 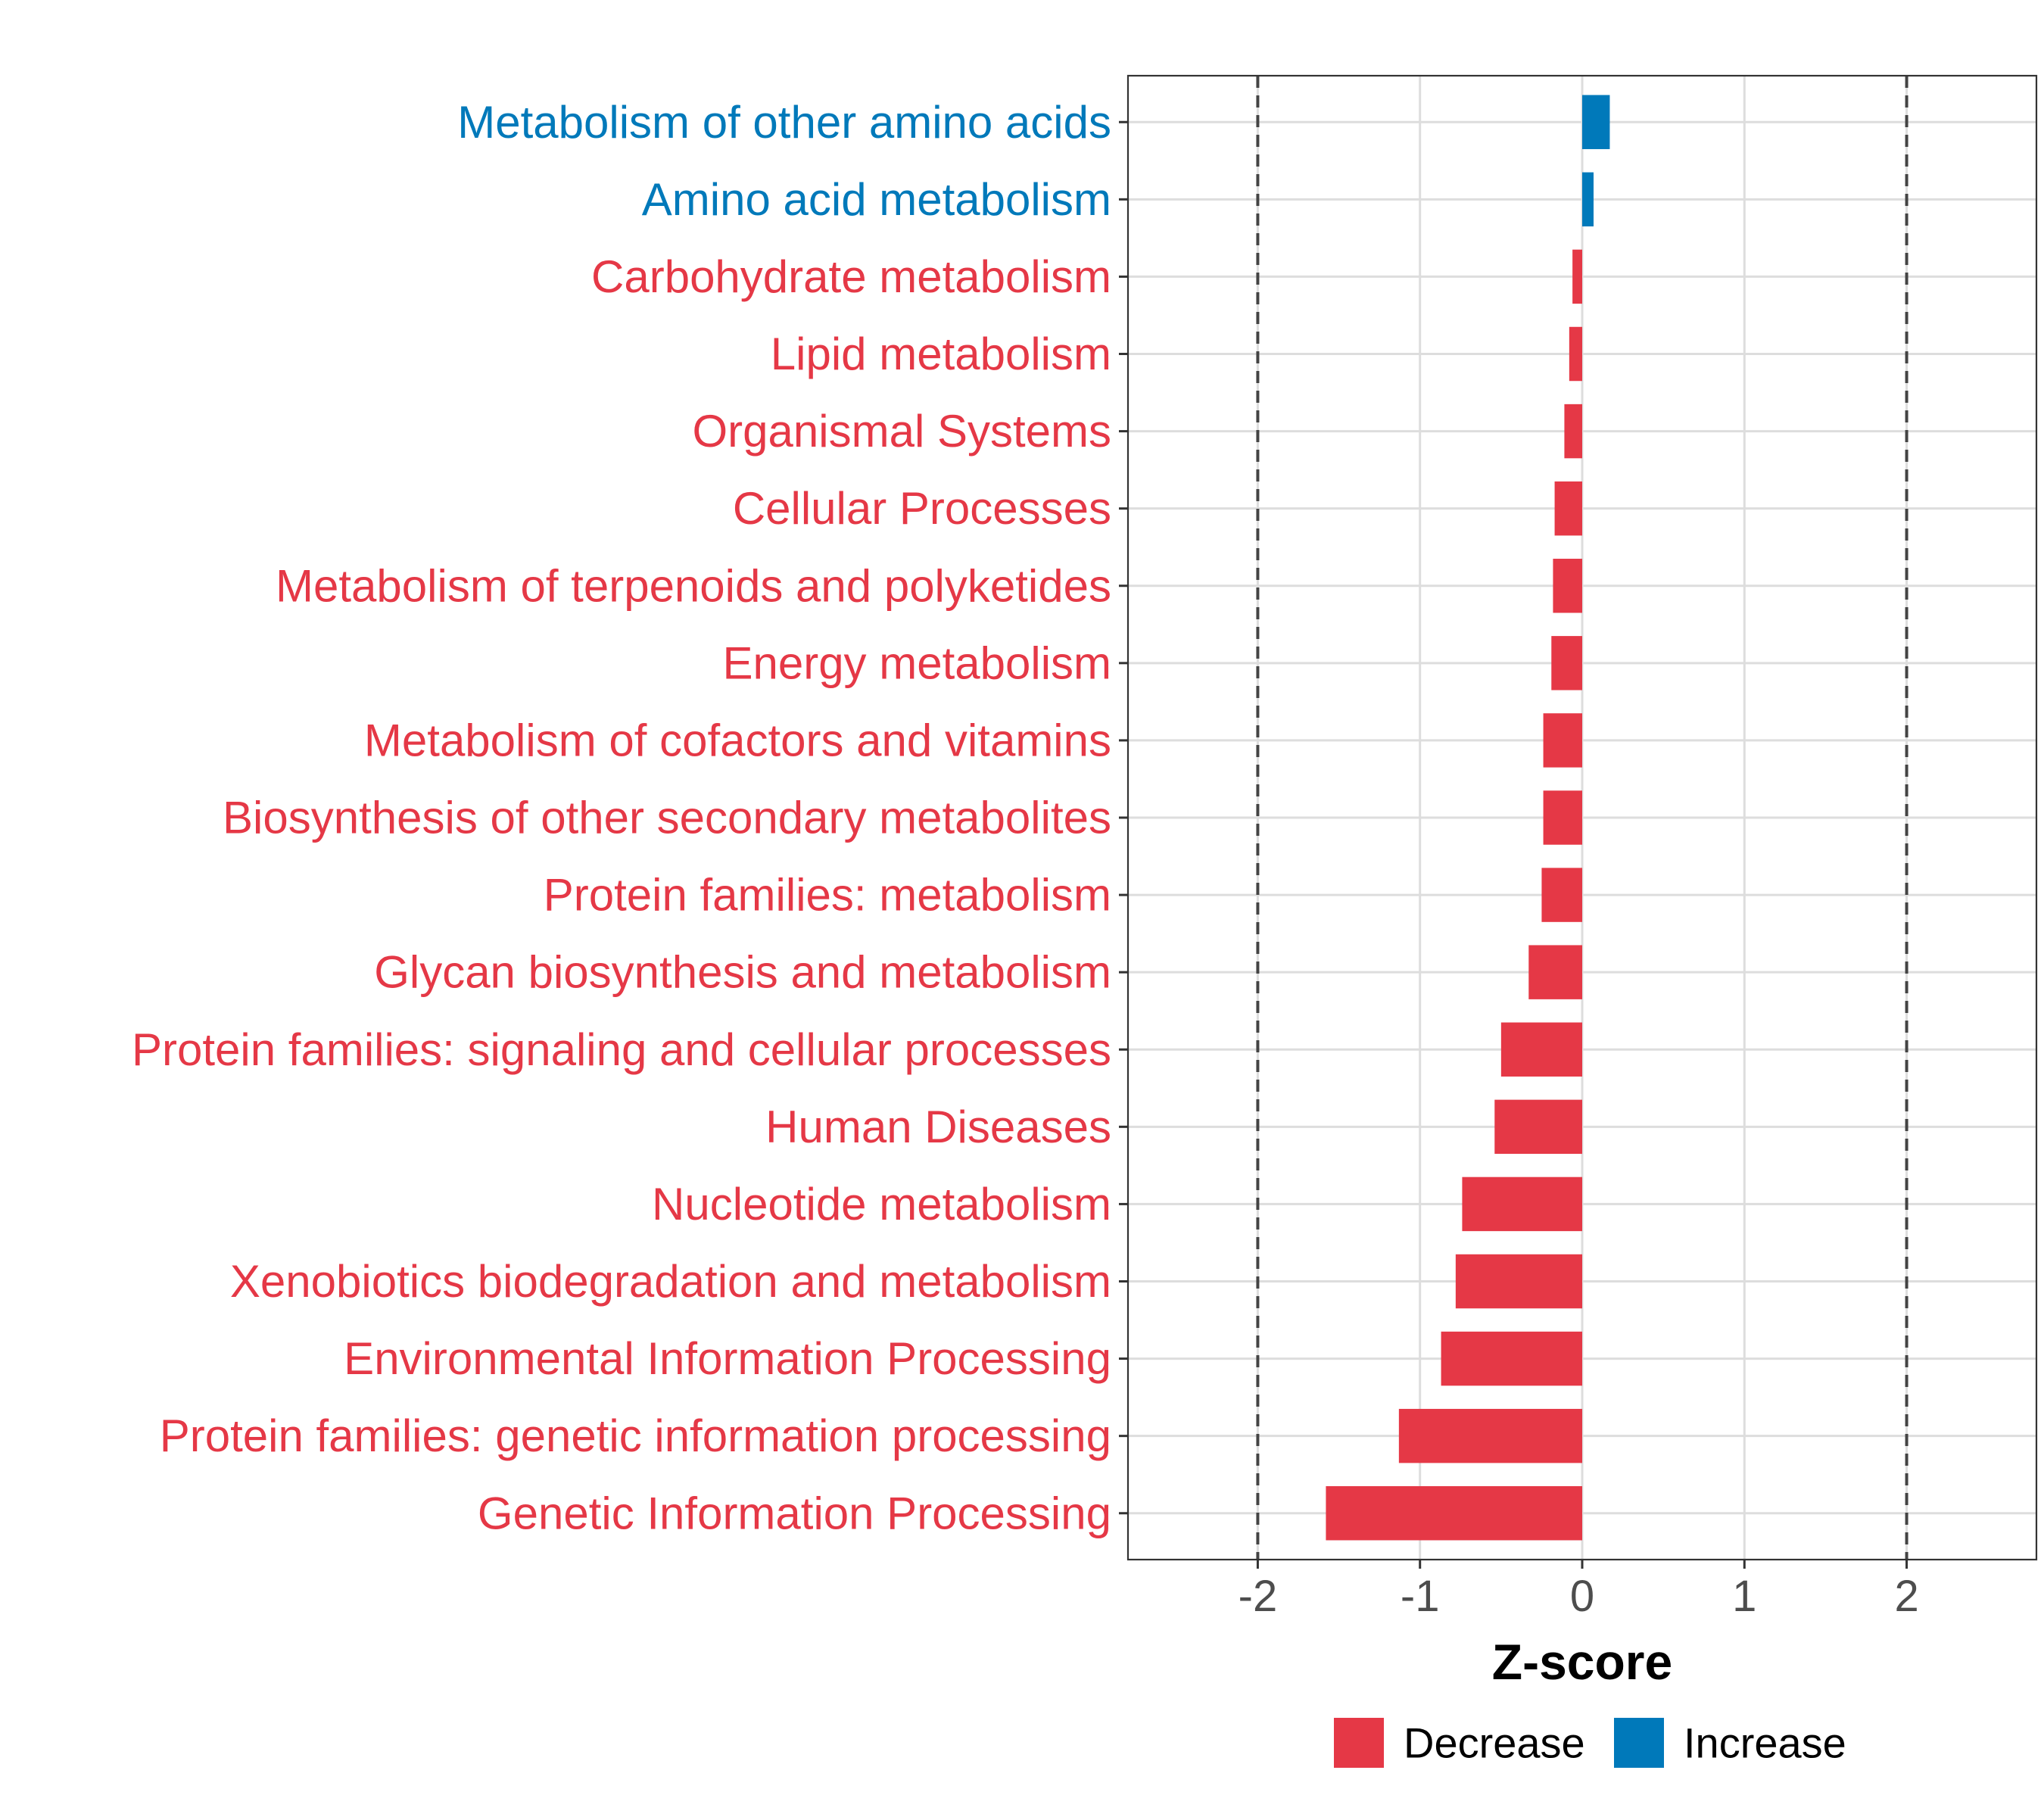 I want to click on legend-key-decrease, so click(x=1359, y=1743).